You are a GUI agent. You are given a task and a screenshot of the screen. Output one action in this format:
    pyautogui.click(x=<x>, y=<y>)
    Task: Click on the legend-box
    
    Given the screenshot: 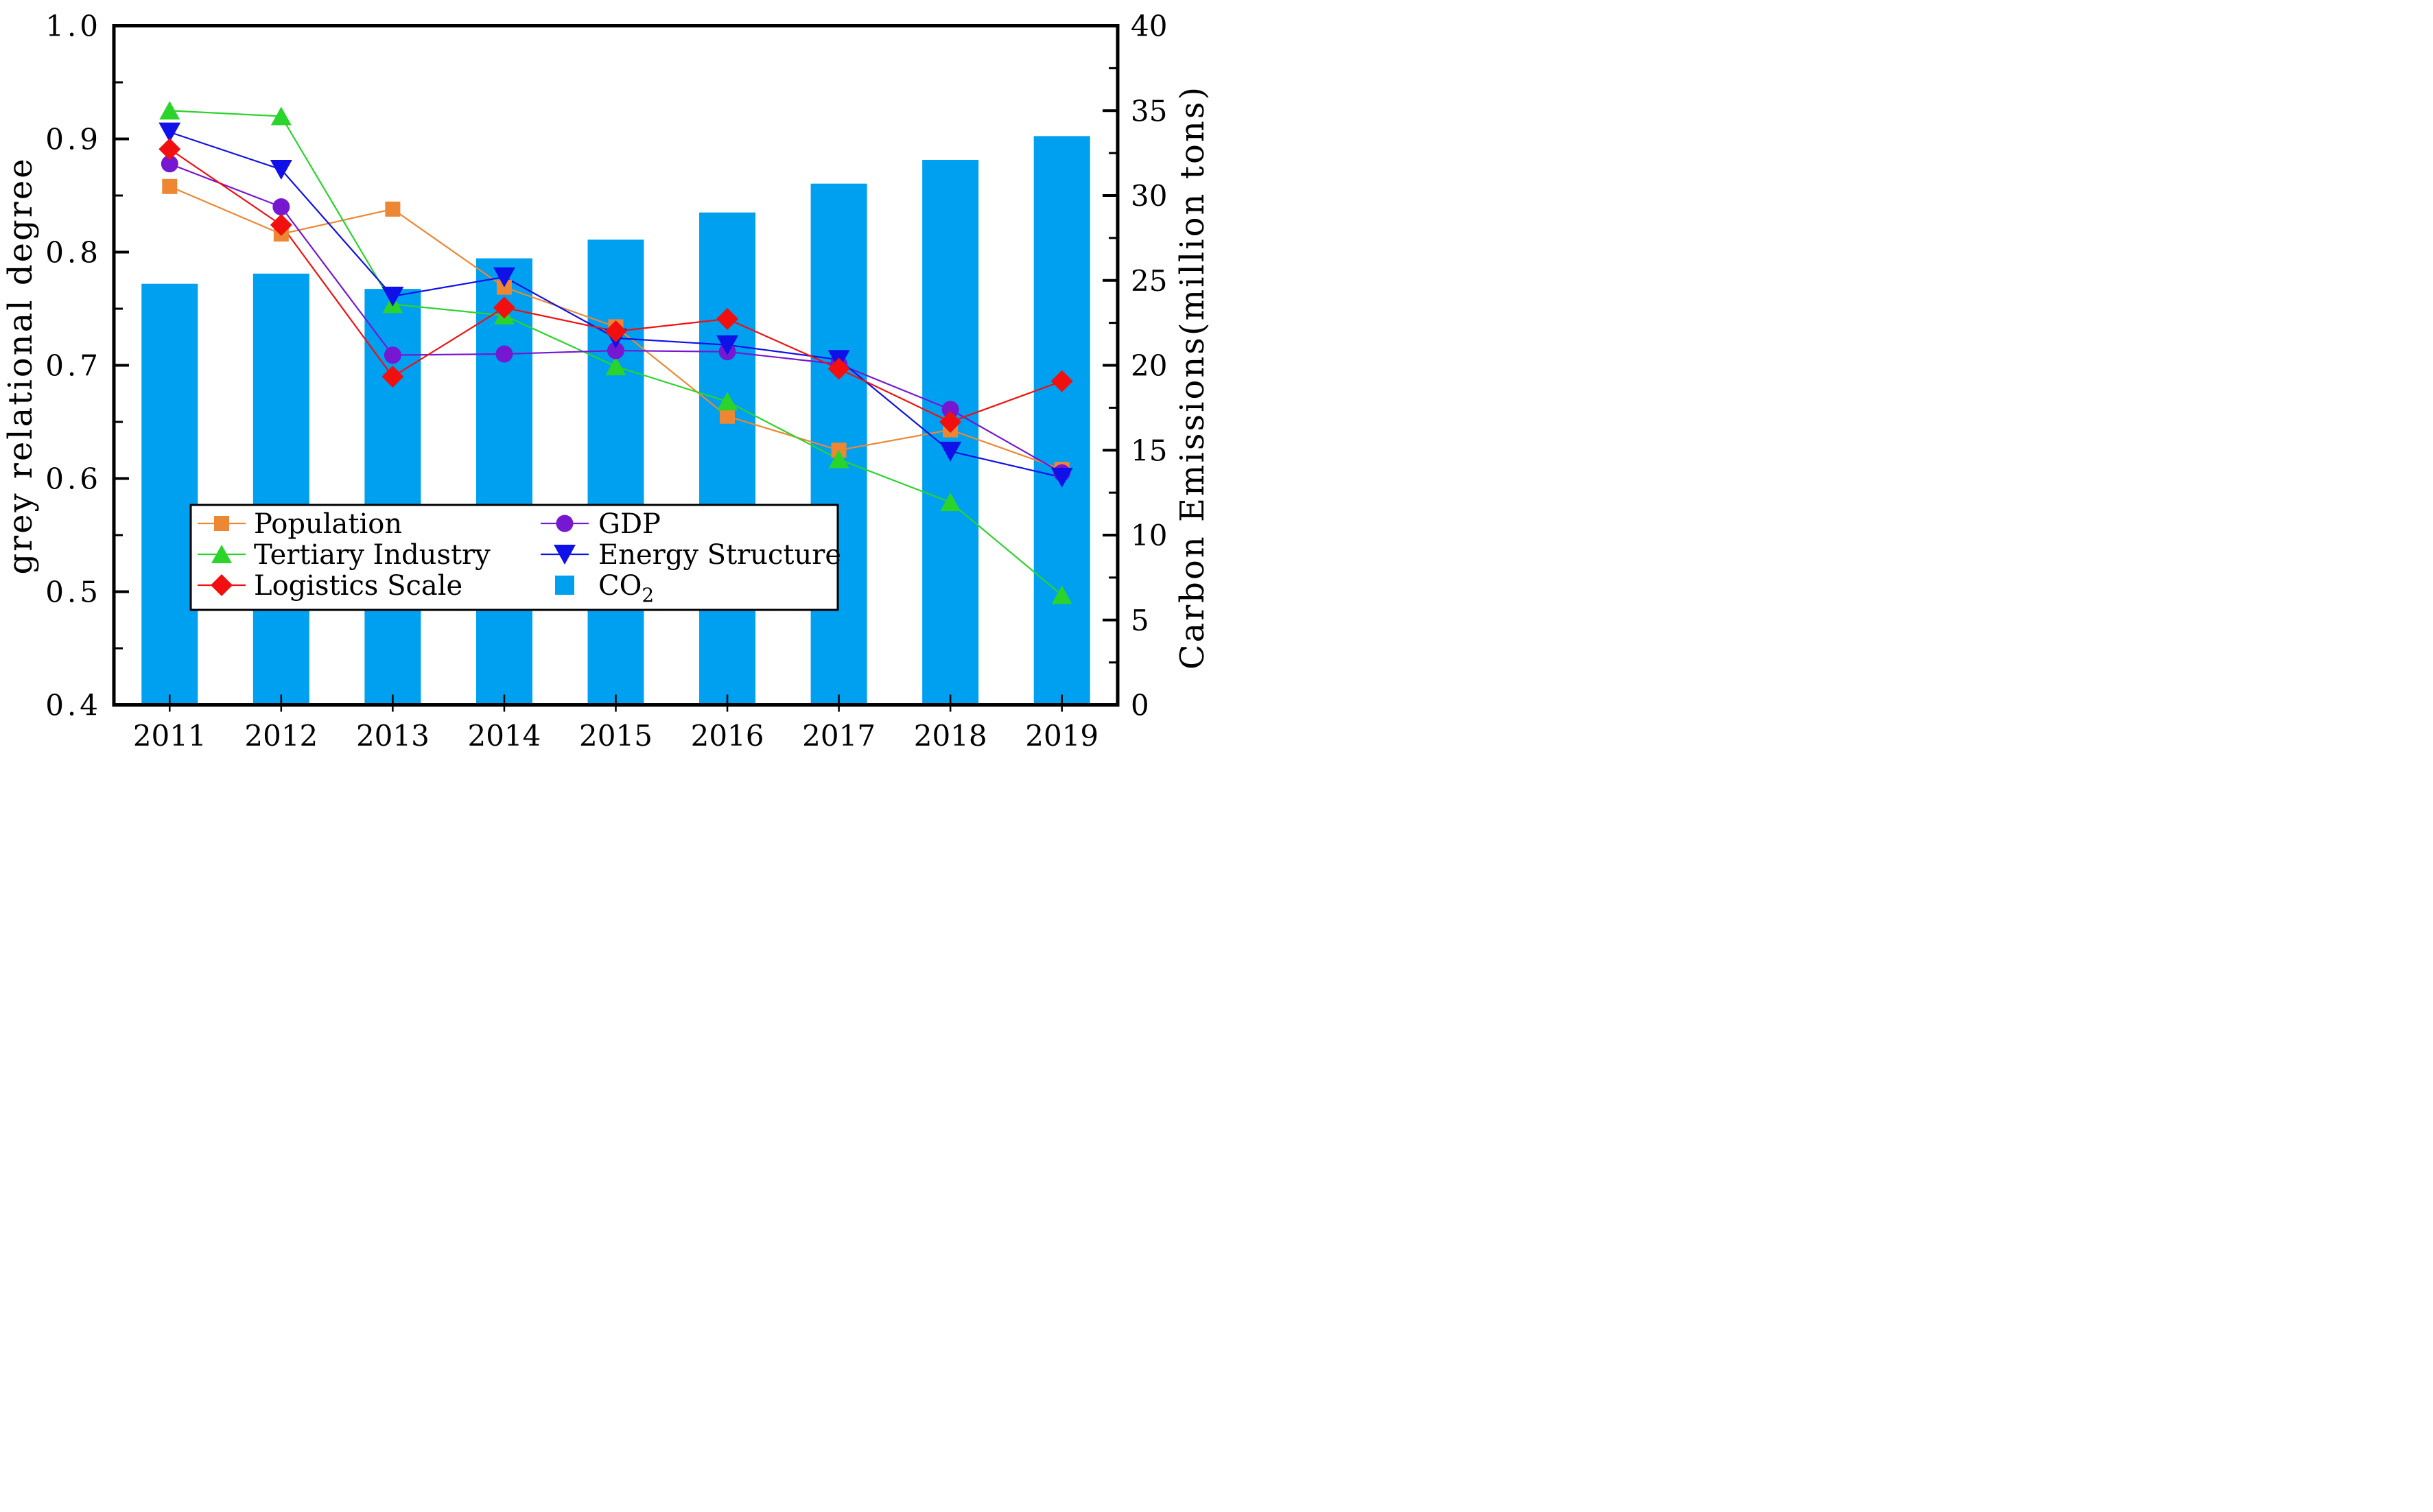 What is the action you would take?
    pyautogui.click(x=514, y=557)
    